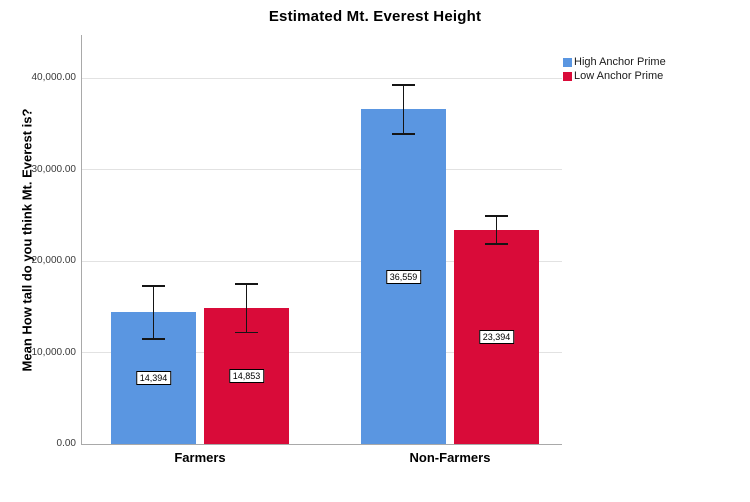  What do you see at coordinates (153, 378) in the screenshot?
I see `bar-value-label: 14,394` at bounding box center [153, 378].